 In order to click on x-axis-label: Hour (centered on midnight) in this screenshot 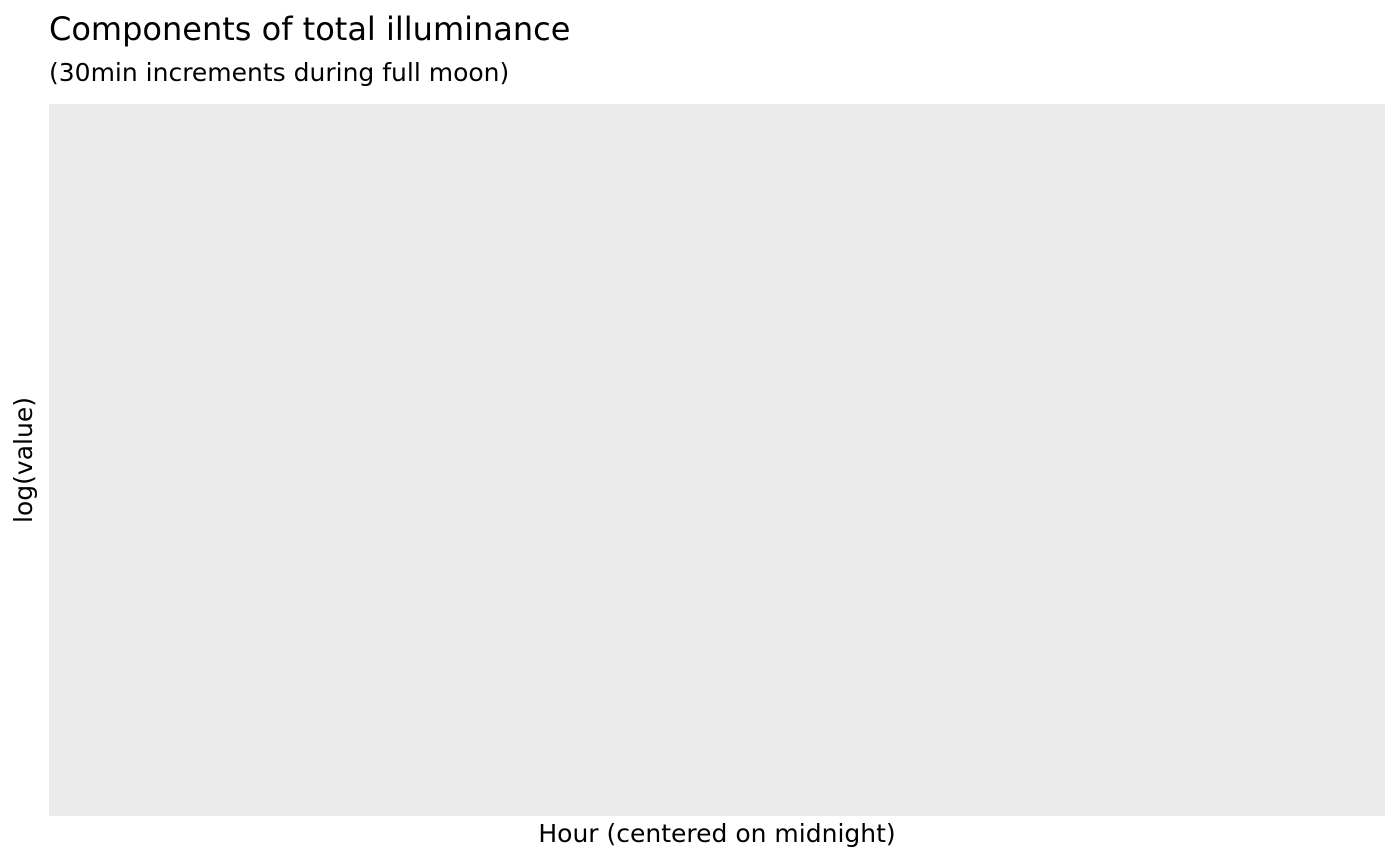, I will do `click(717, 833)`.